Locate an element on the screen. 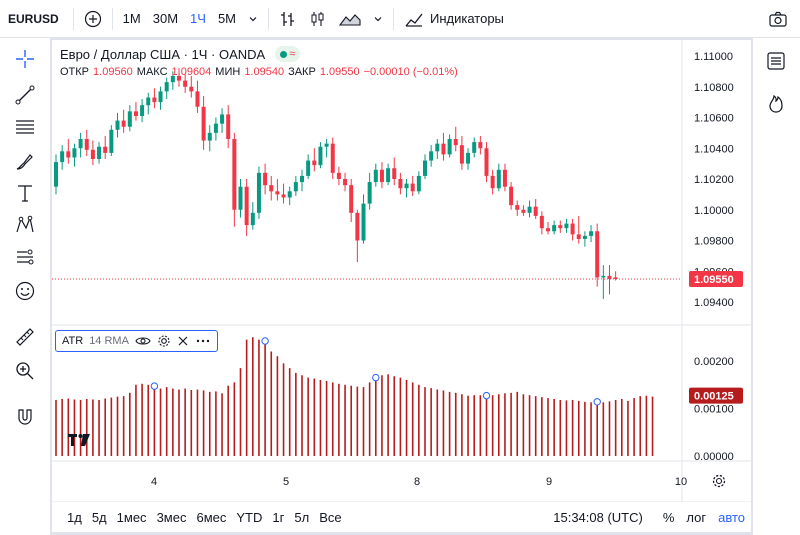  fib-lines-icon is located at coordinates (25, 127).